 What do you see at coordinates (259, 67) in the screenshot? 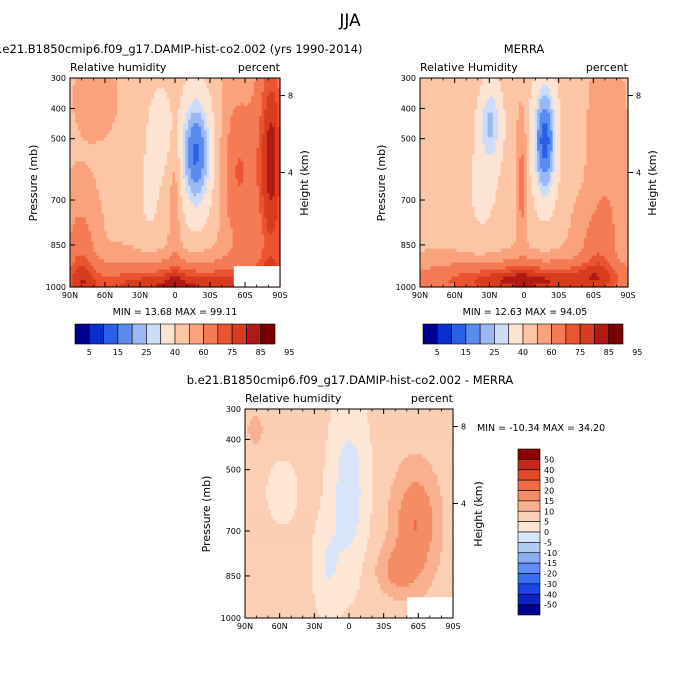
I see `units-label: percent` at bounding box center [259, 67].